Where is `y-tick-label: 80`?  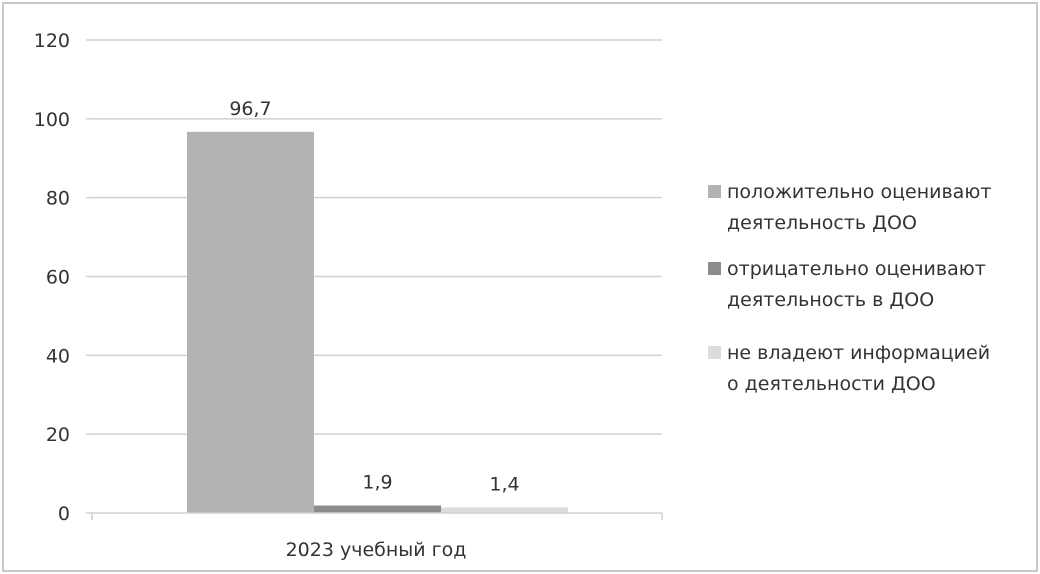 y-tick-label: 80 is located at coordinates (58, 199).